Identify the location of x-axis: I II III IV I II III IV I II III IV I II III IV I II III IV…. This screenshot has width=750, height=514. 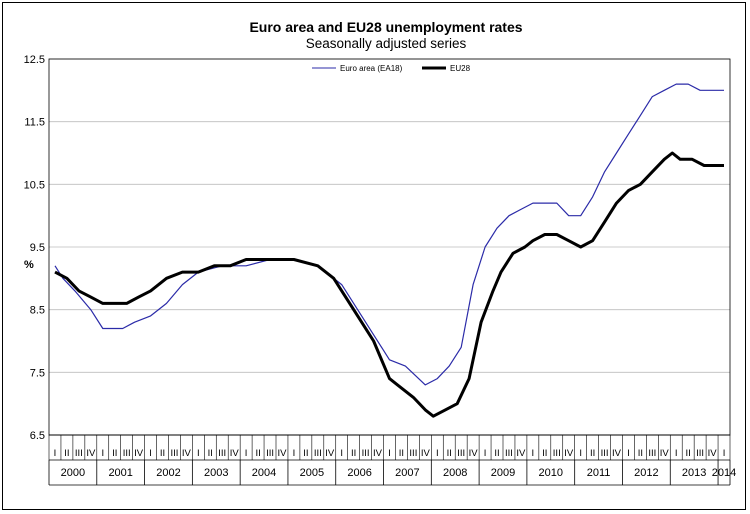
(392, 460).